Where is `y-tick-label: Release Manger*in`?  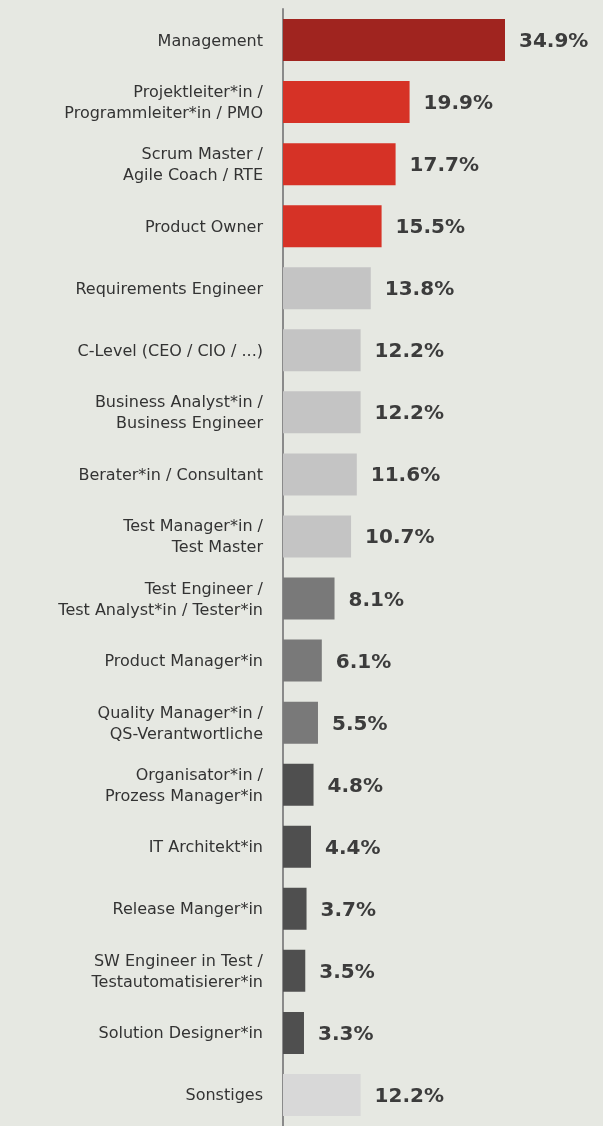 y-tick-label: Release Manger*in is located at coordinates (187, 909).